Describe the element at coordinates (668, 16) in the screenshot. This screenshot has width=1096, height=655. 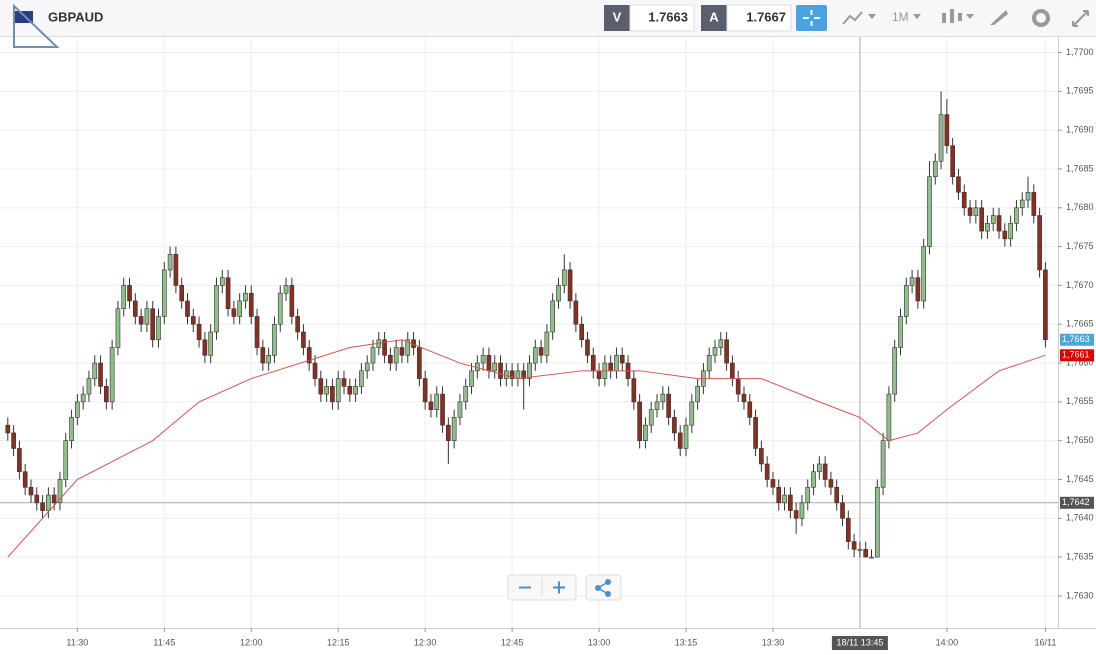
I see `bid-price: 1.7663` at that location.